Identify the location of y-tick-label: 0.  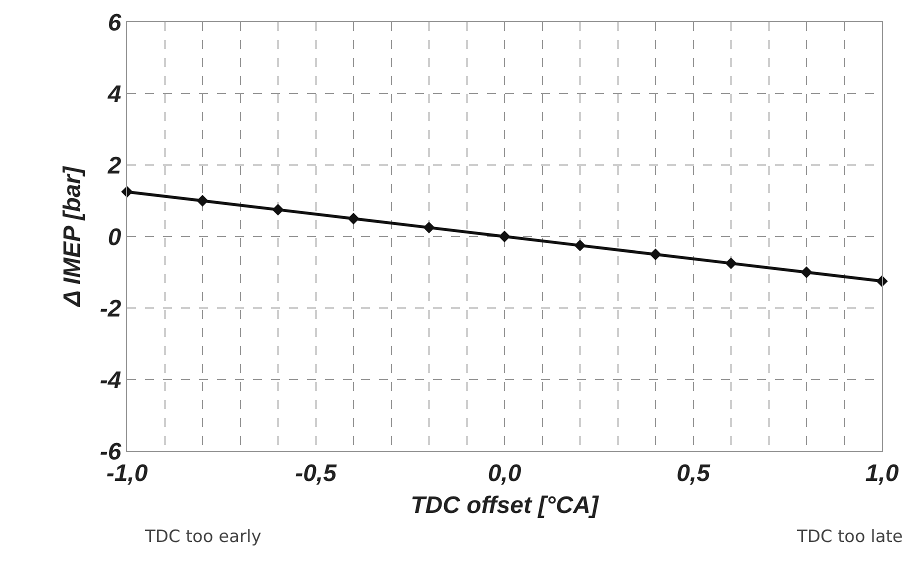
(115, 237).